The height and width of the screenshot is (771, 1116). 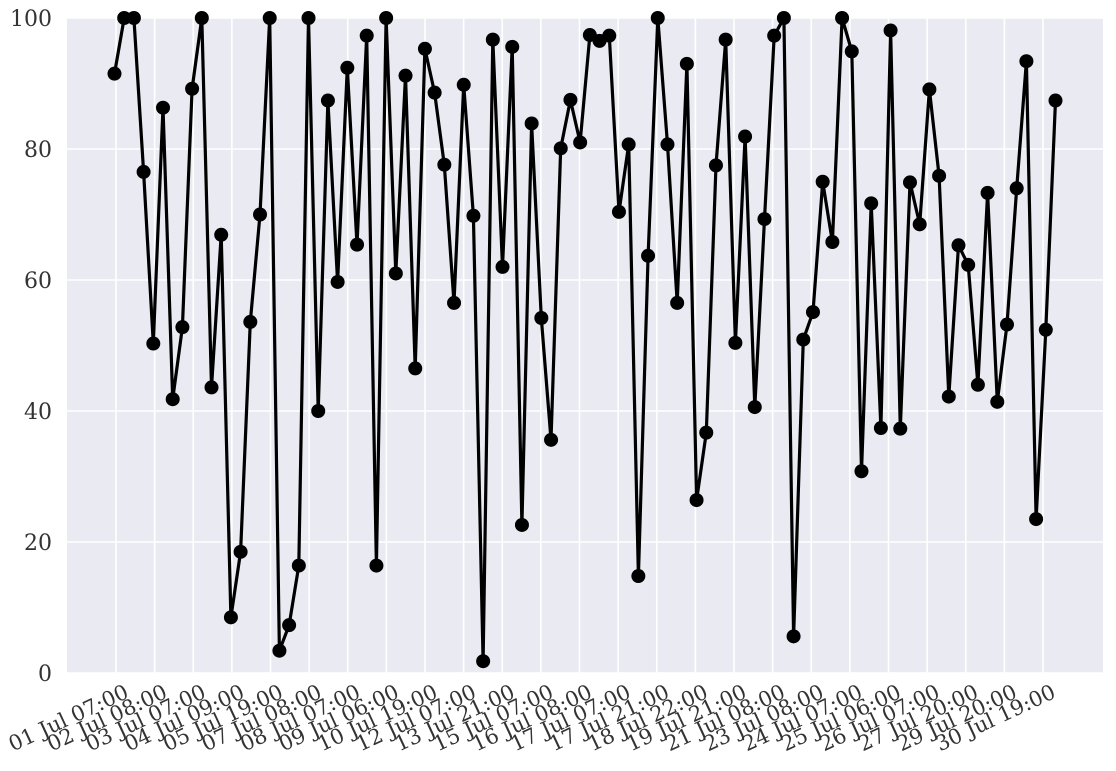 What do you see at coordinates (38, 281) in the screenshot?
I see `y-tick-label: 60` at bounding box center [38, 281].